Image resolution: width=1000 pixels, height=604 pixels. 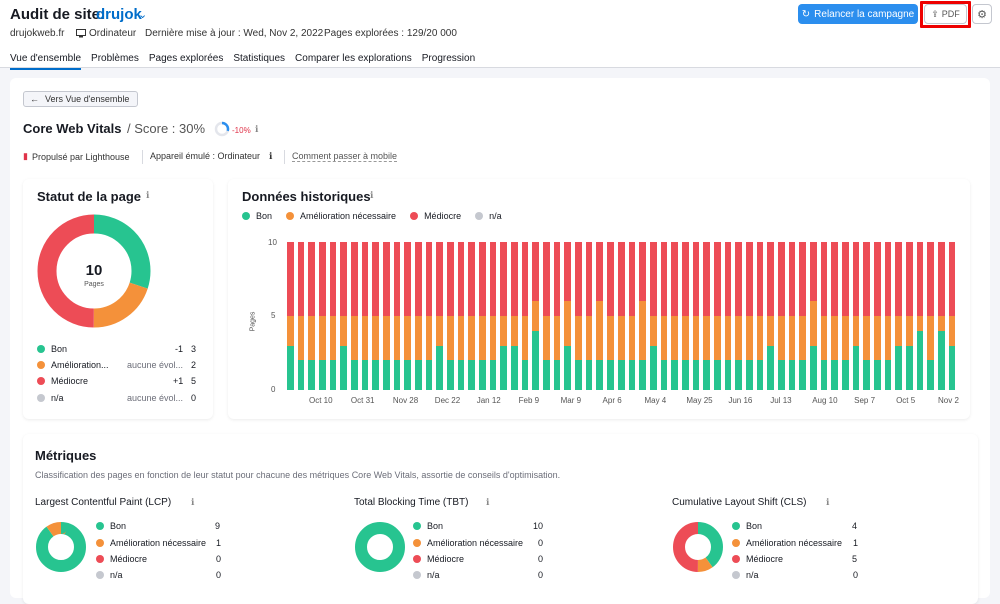 I want to click on legend-poor: Médiocre, so click(x=435, y=216).